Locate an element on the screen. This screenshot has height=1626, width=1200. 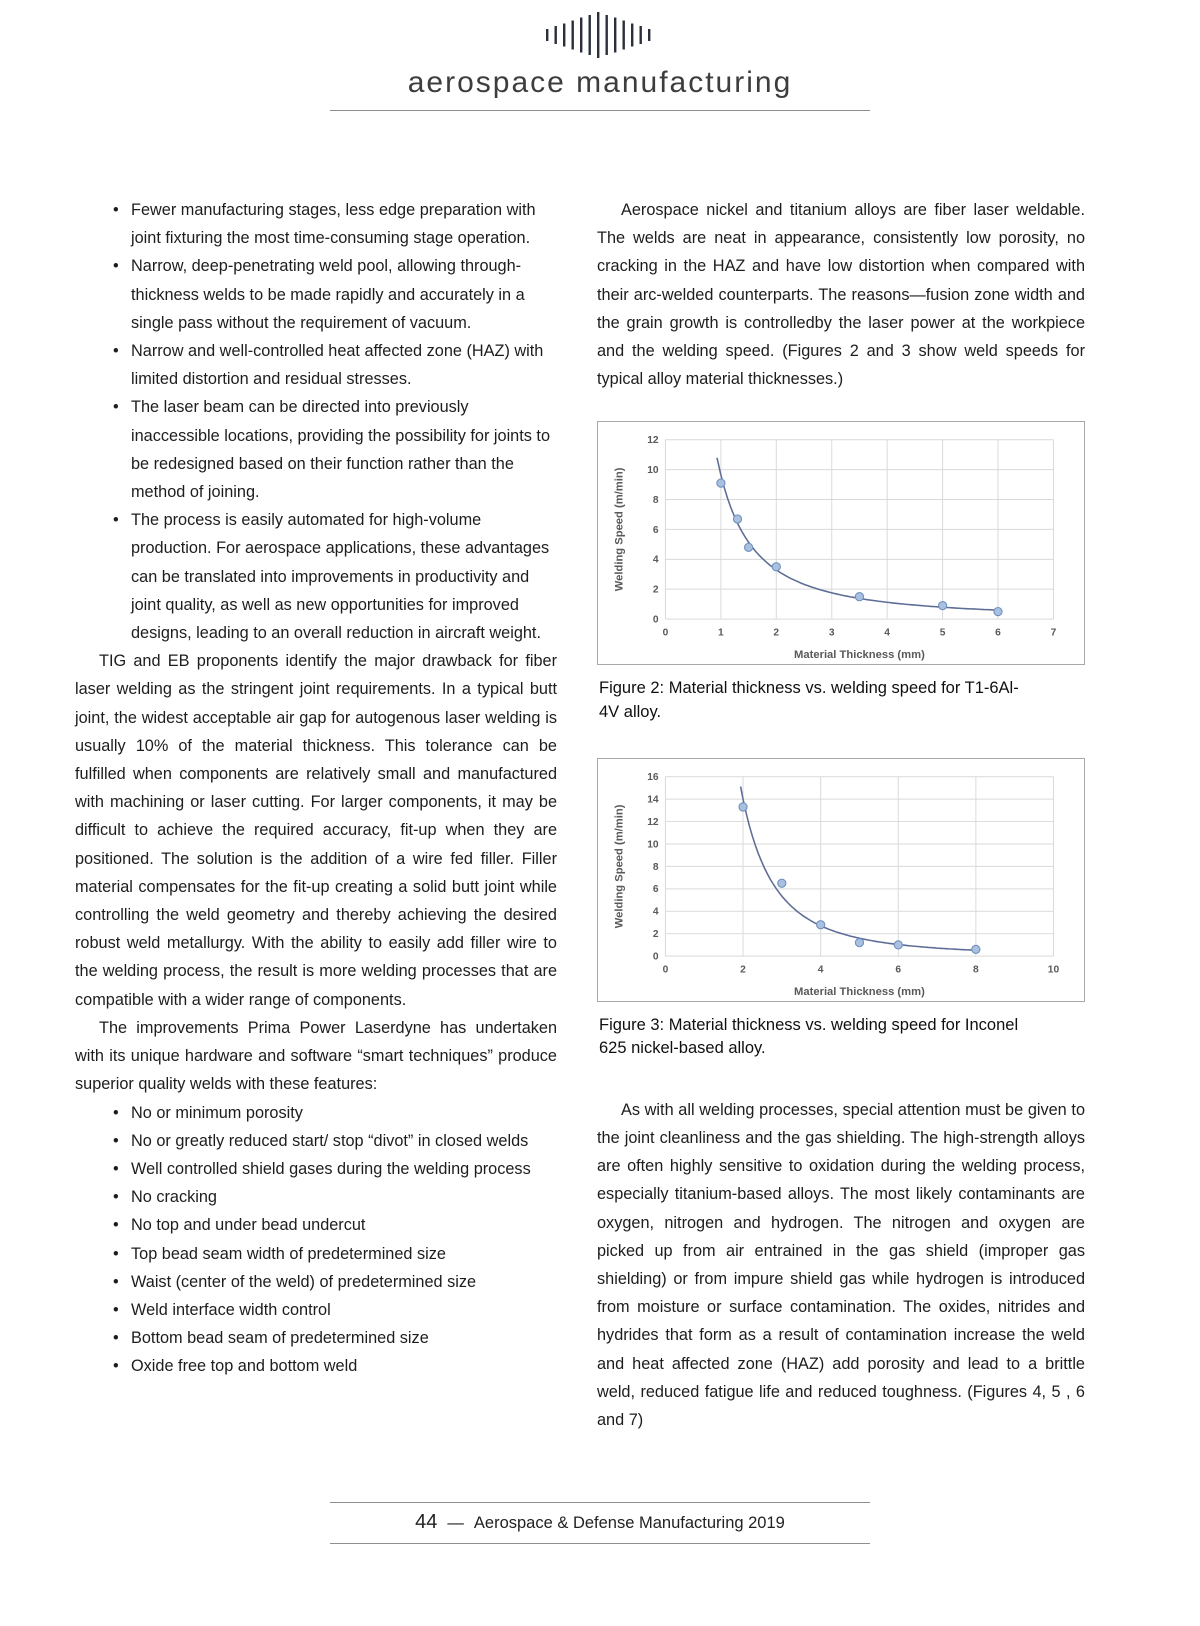
svg-text: 5 is located at coordinates (943, 633).